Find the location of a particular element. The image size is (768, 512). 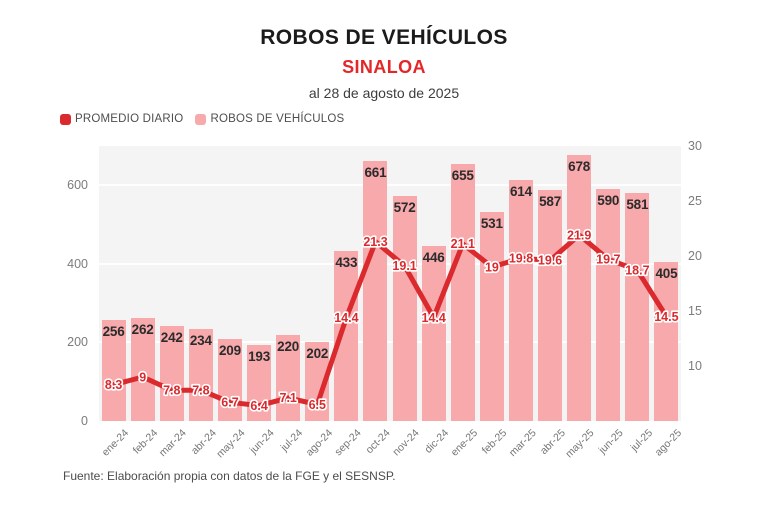

line-value-label: 21.1 is located at coordinates (463, 244).